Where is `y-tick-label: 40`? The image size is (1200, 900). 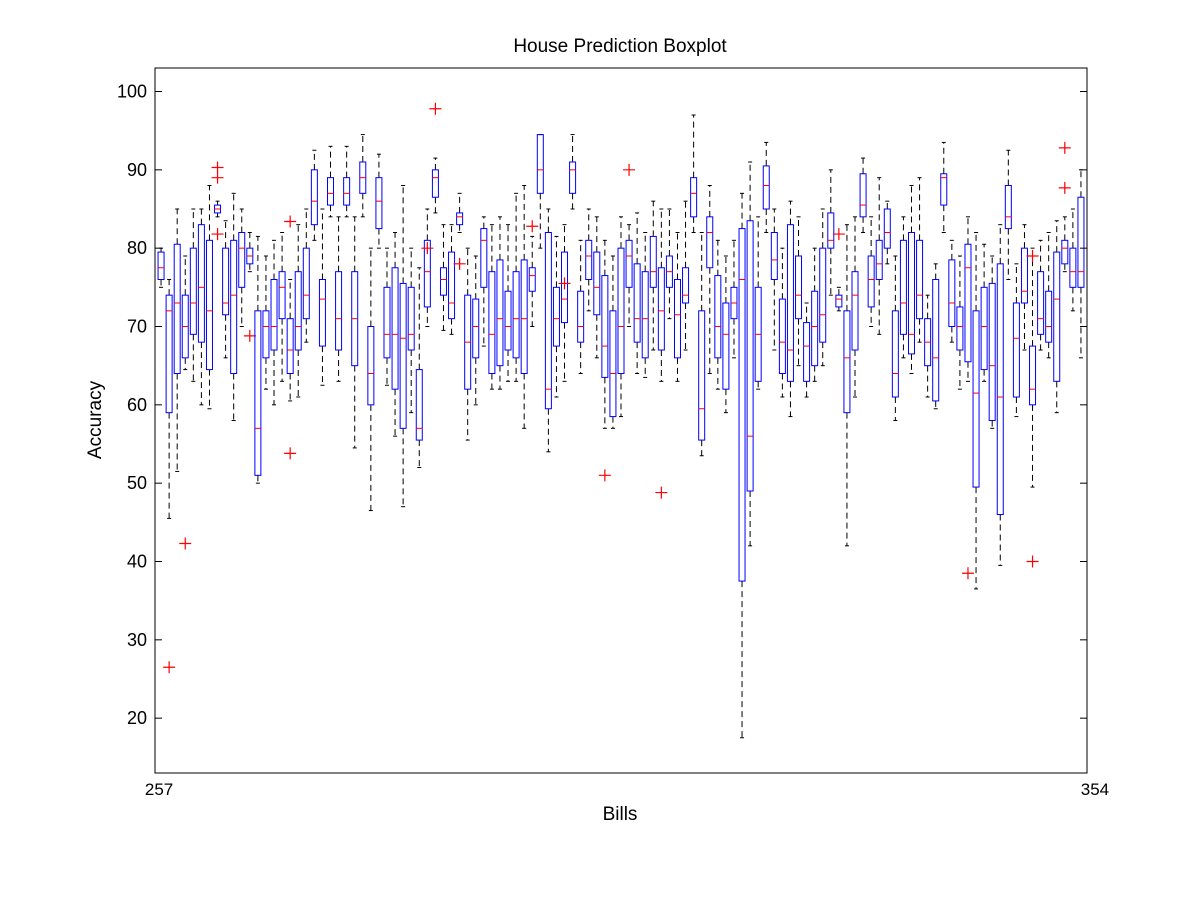 y-tick-label: 40 is located at coordinates (137, 562).